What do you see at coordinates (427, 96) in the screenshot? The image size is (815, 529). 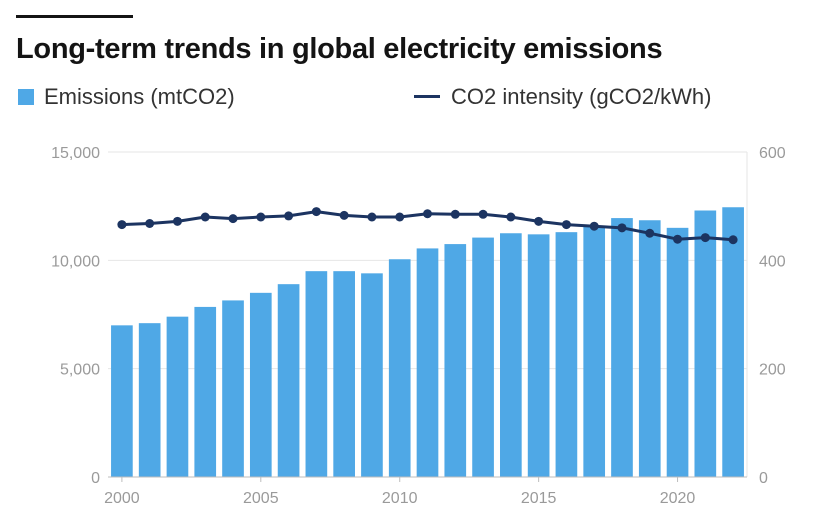 I see `legend-line-swatch` at bounding box center [427, 96].